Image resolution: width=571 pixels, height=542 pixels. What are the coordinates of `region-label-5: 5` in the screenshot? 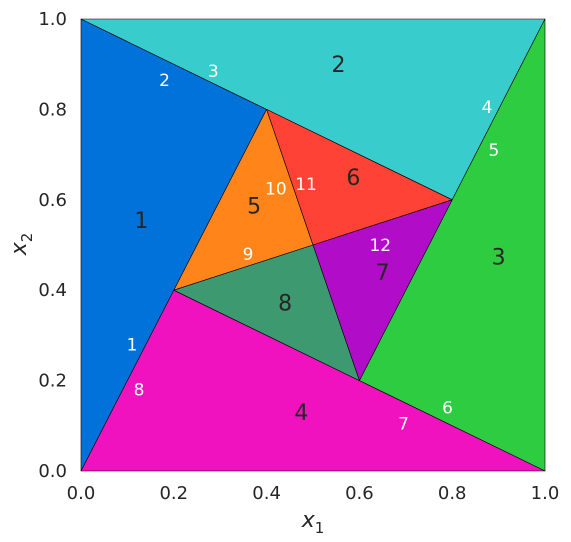 It's located at (254, 207).